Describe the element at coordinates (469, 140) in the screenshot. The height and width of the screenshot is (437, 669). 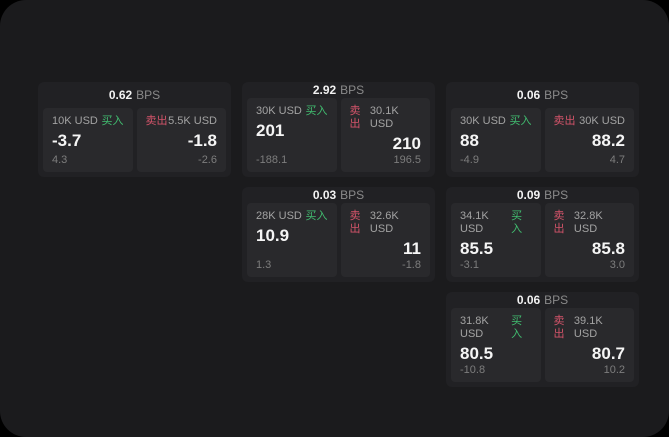
I see `buy-price: 88` at that location.